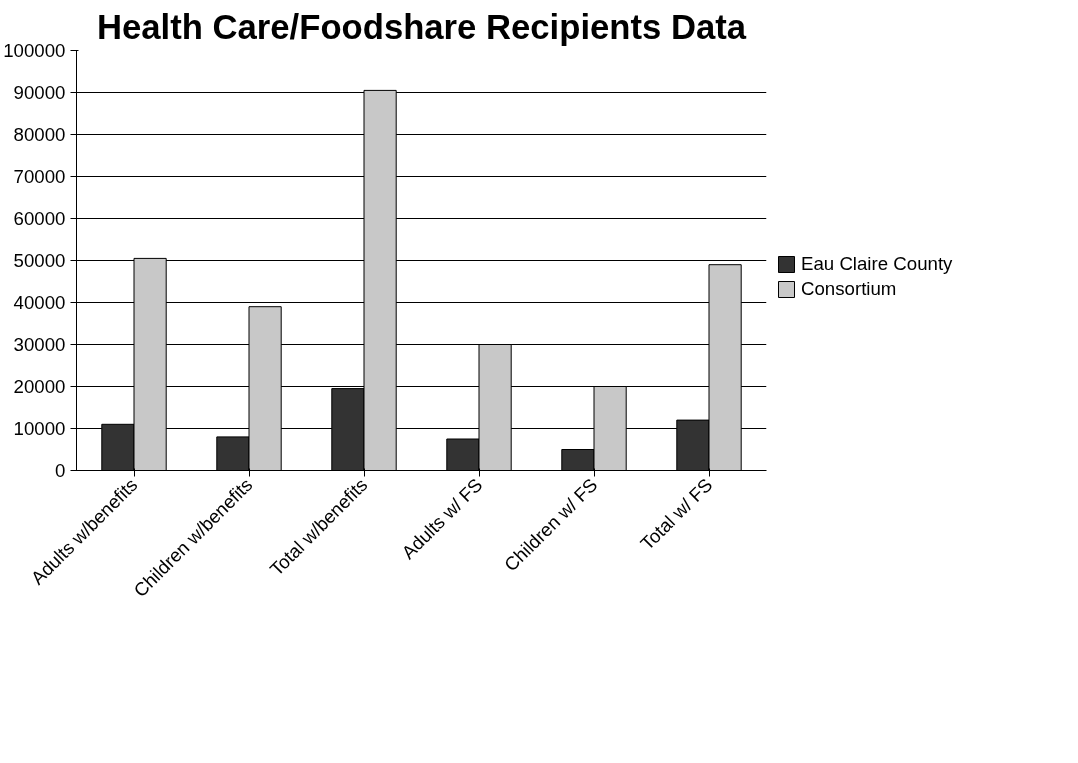  Describe the element at coordinates (34, 50) in the screenshot. I see `y-tick-label: 100000` at that location.